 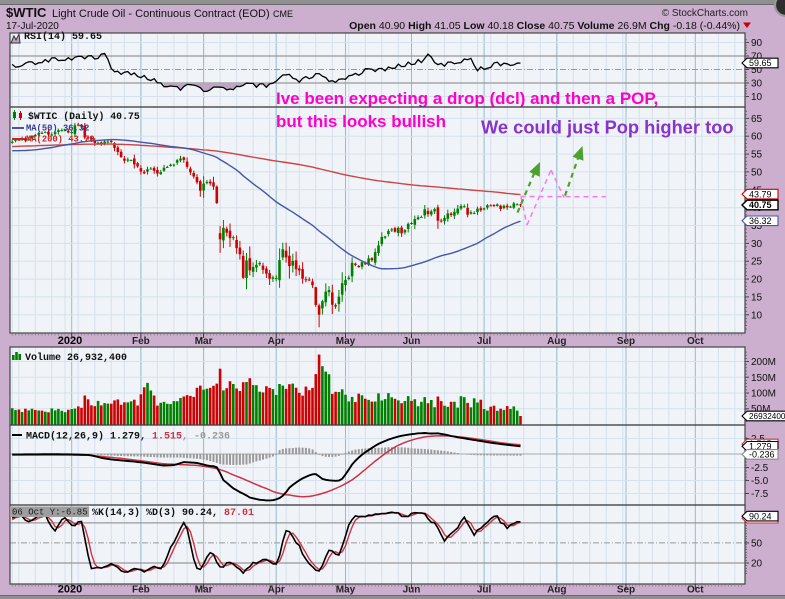 What do you see at coordinates (60, 140) in the screenshot?
I see `svg-text: MA(200) 43.79` at bounding box center [60, 140].